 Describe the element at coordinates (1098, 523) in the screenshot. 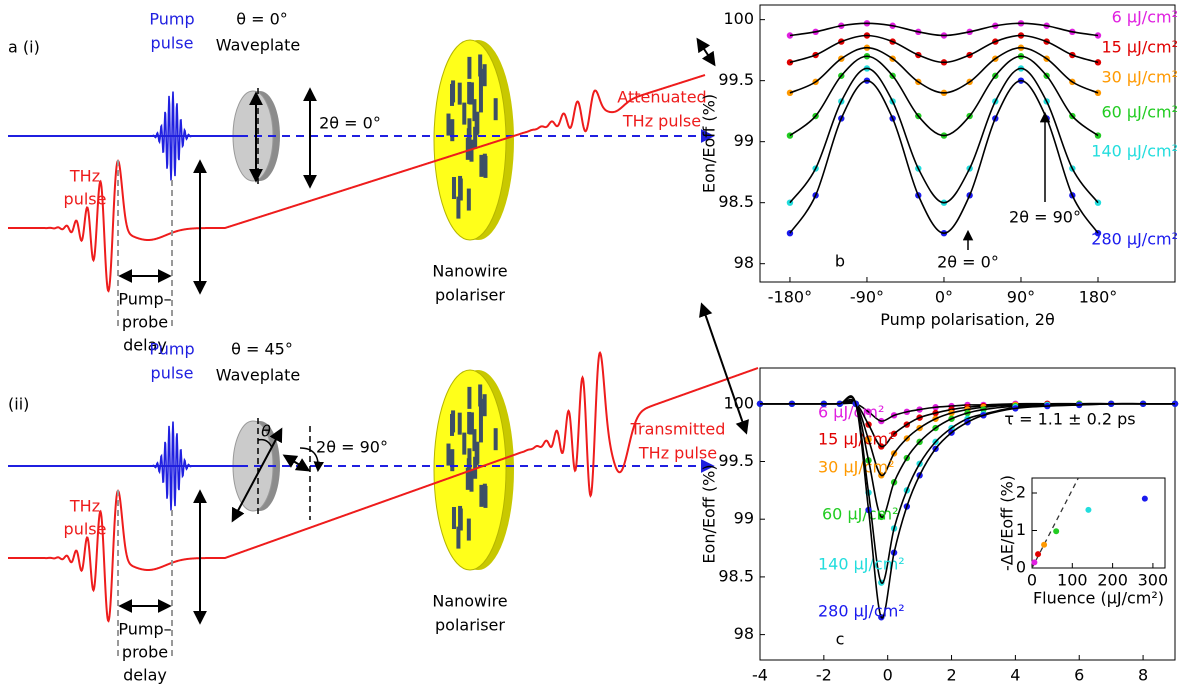

I see `plot-frame` at that location.